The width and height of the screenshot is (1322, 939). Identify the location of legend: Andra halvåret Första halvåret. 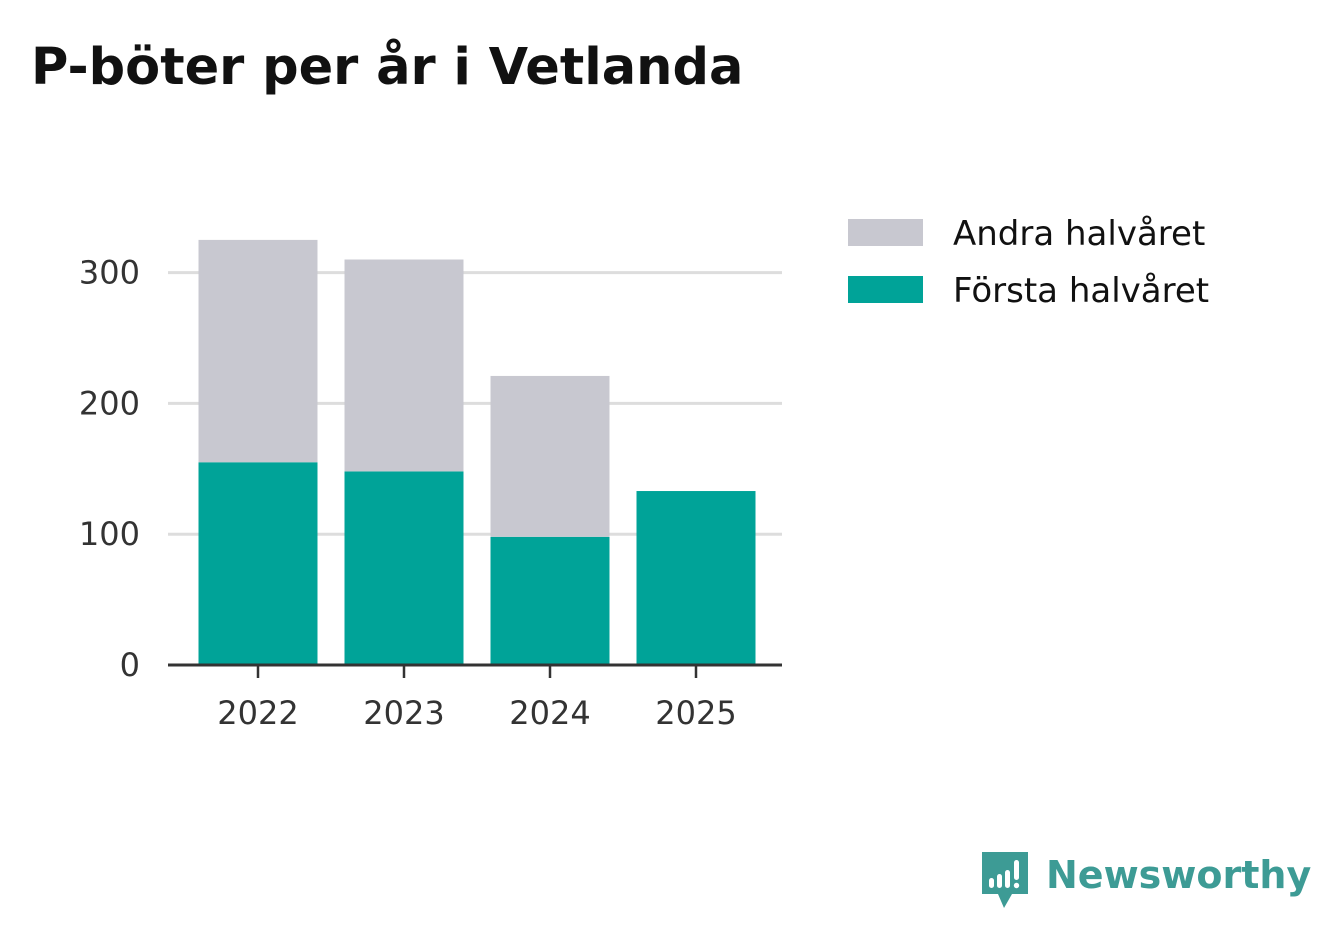
(1028, 262).